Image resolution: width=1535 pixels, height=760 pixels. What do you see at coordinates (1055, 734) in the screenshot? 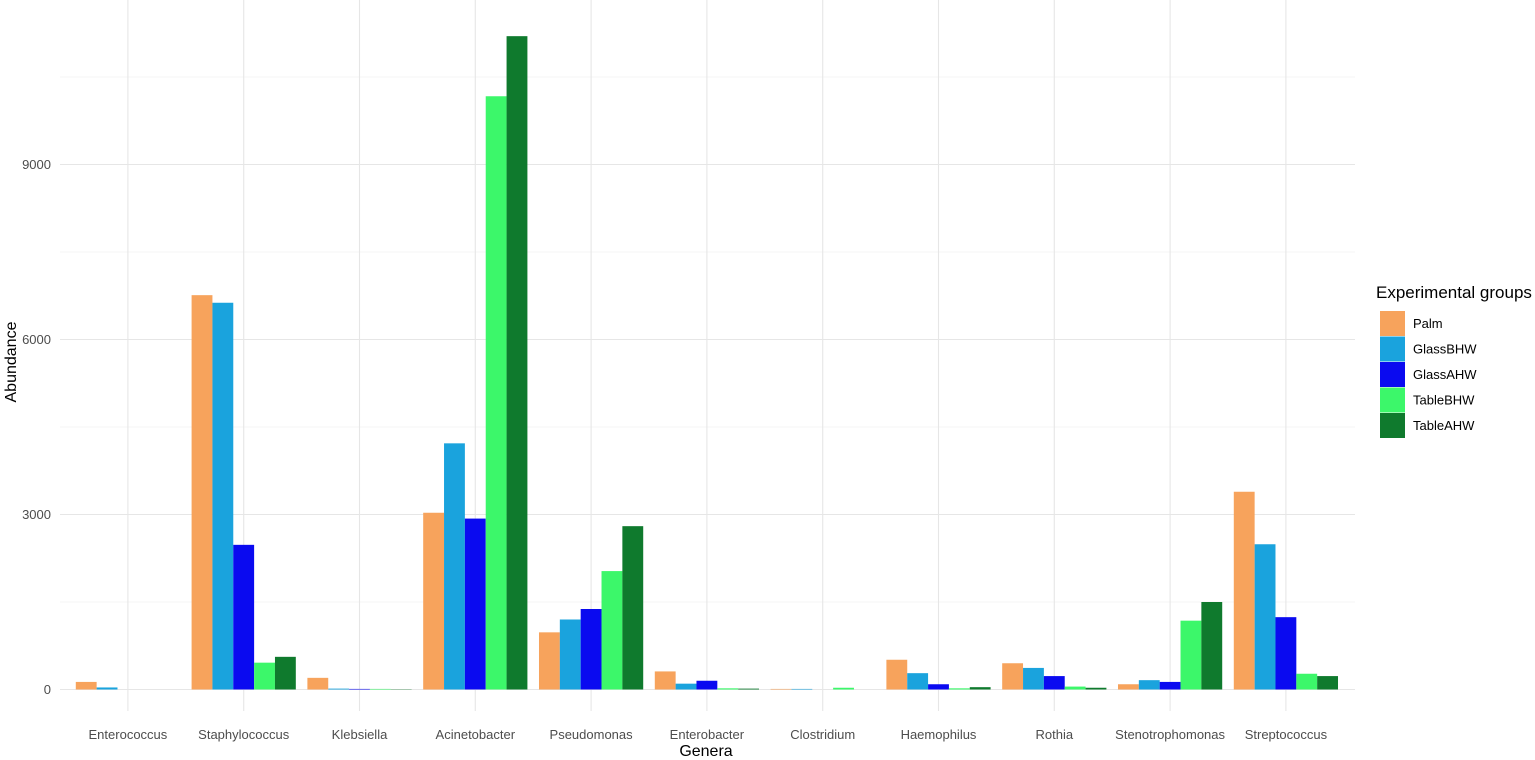
I see `x-tick-label: Rothia` at bounding box center [1055, 734].